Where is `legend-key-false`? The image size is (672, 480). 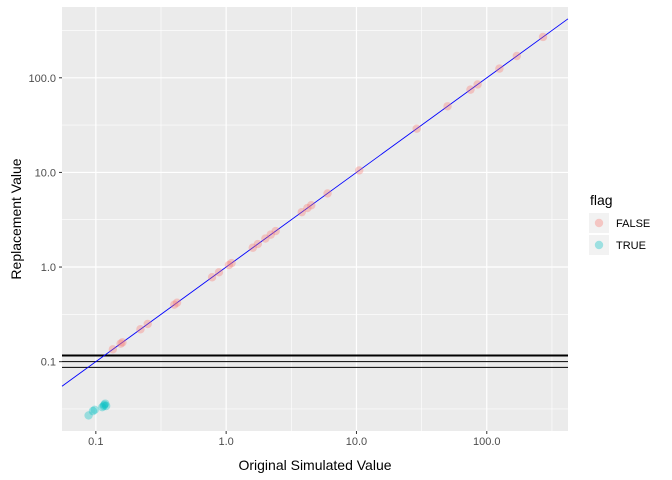 legend-key-false is located at coordinates (599, 223).